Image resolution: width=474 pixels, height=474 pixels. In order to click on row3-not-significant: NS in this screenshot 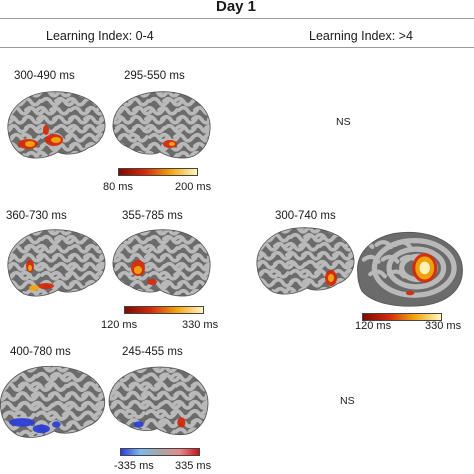, I will do `click(347, 401)`.